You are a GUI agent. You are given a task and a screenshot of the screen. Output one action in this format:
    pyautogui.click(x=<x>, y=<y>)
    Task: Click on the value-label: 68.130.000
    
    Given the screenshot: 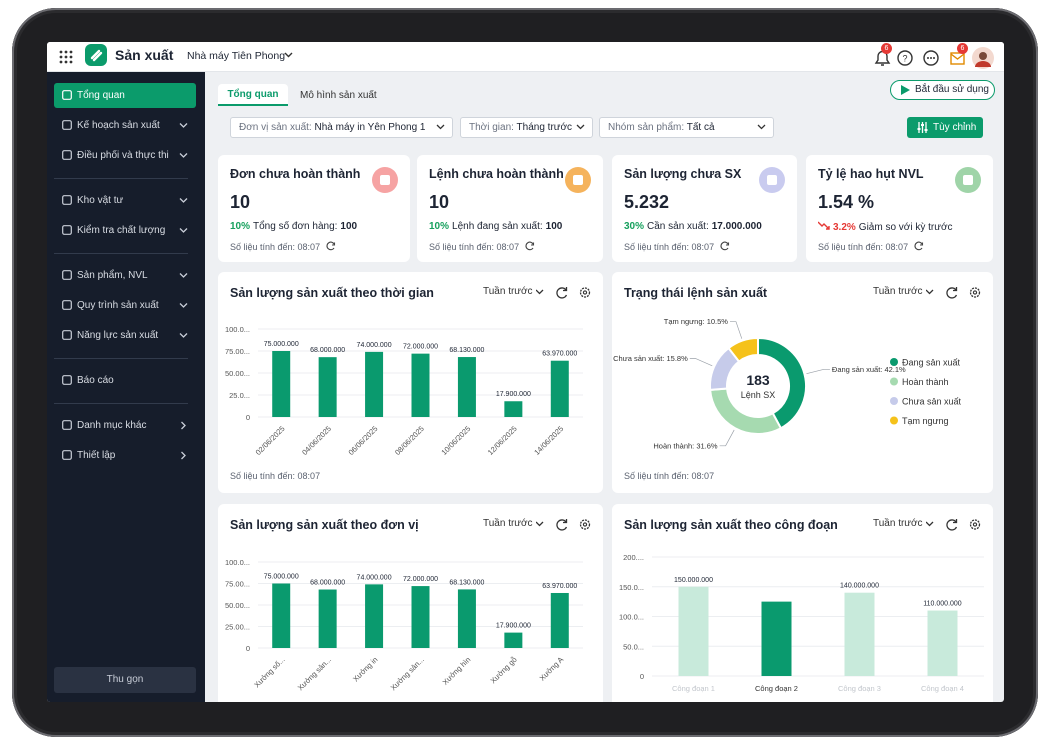 What is the action you would take?
    pyautogui.click(x=466, y=350)
    